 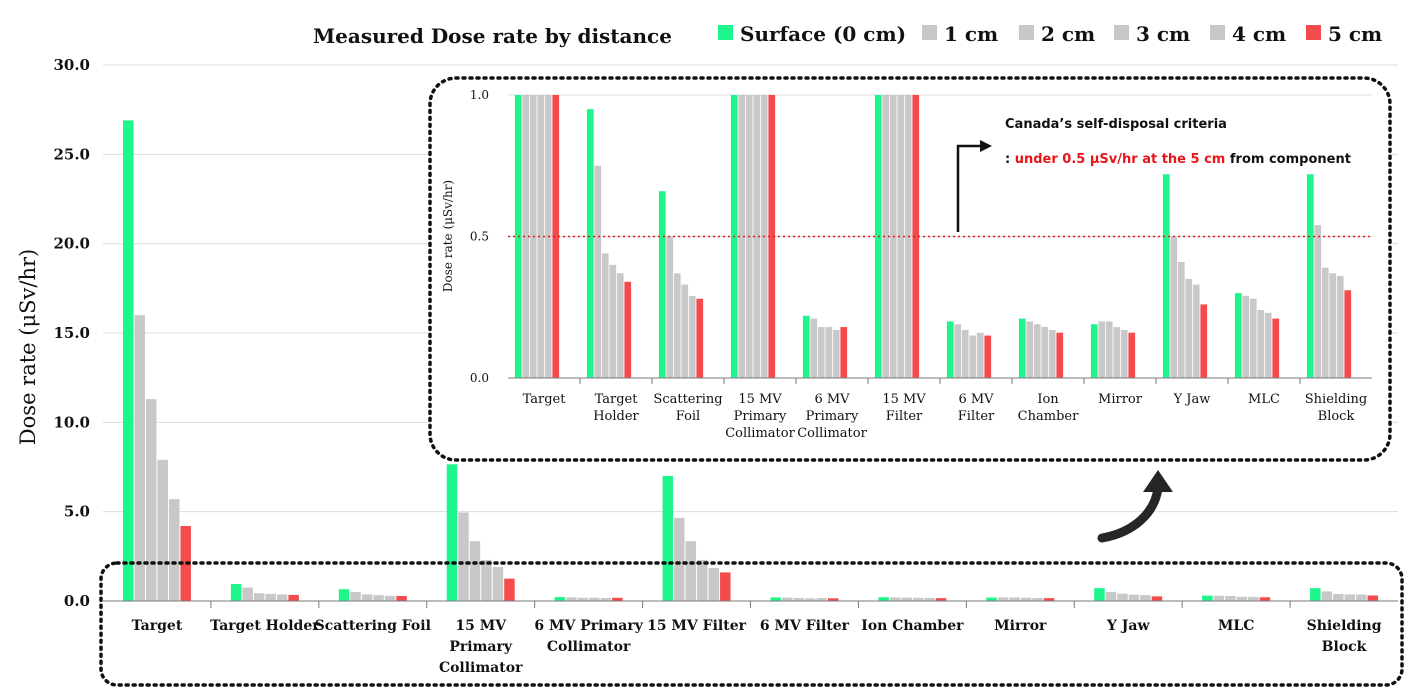 What do you see at coordinates (836, 353) in the screenshot?
I see `inset-bar-c4-s4` at bounding box center [836, 353].